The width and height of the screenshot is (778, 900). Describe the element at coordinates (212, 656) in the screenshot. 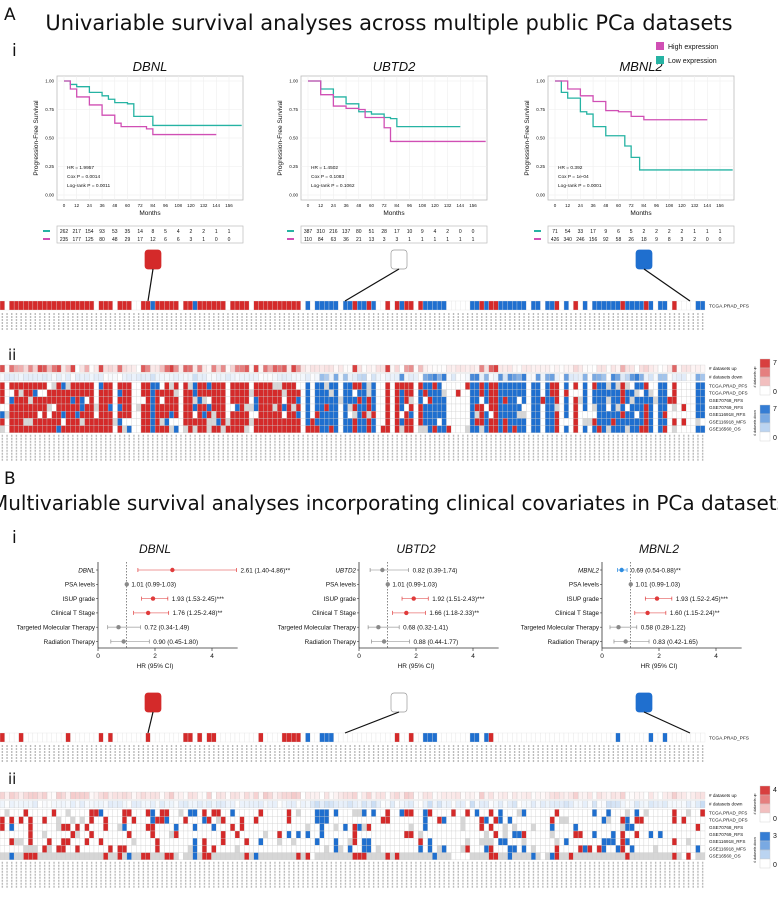

I see `forest-x-tick-label: 4` at that location.